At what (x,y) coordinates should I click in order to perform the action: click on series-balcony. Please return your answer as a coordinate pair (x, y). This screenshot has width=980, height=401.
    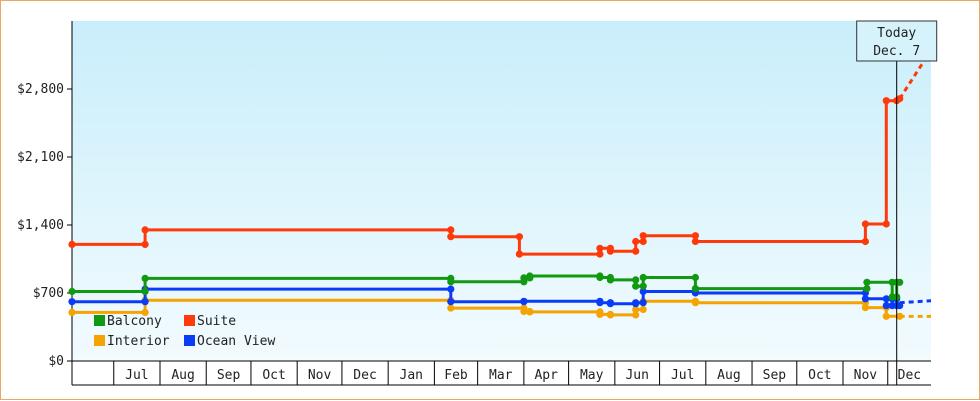
    Looking at the image, I should click on (486, 286).